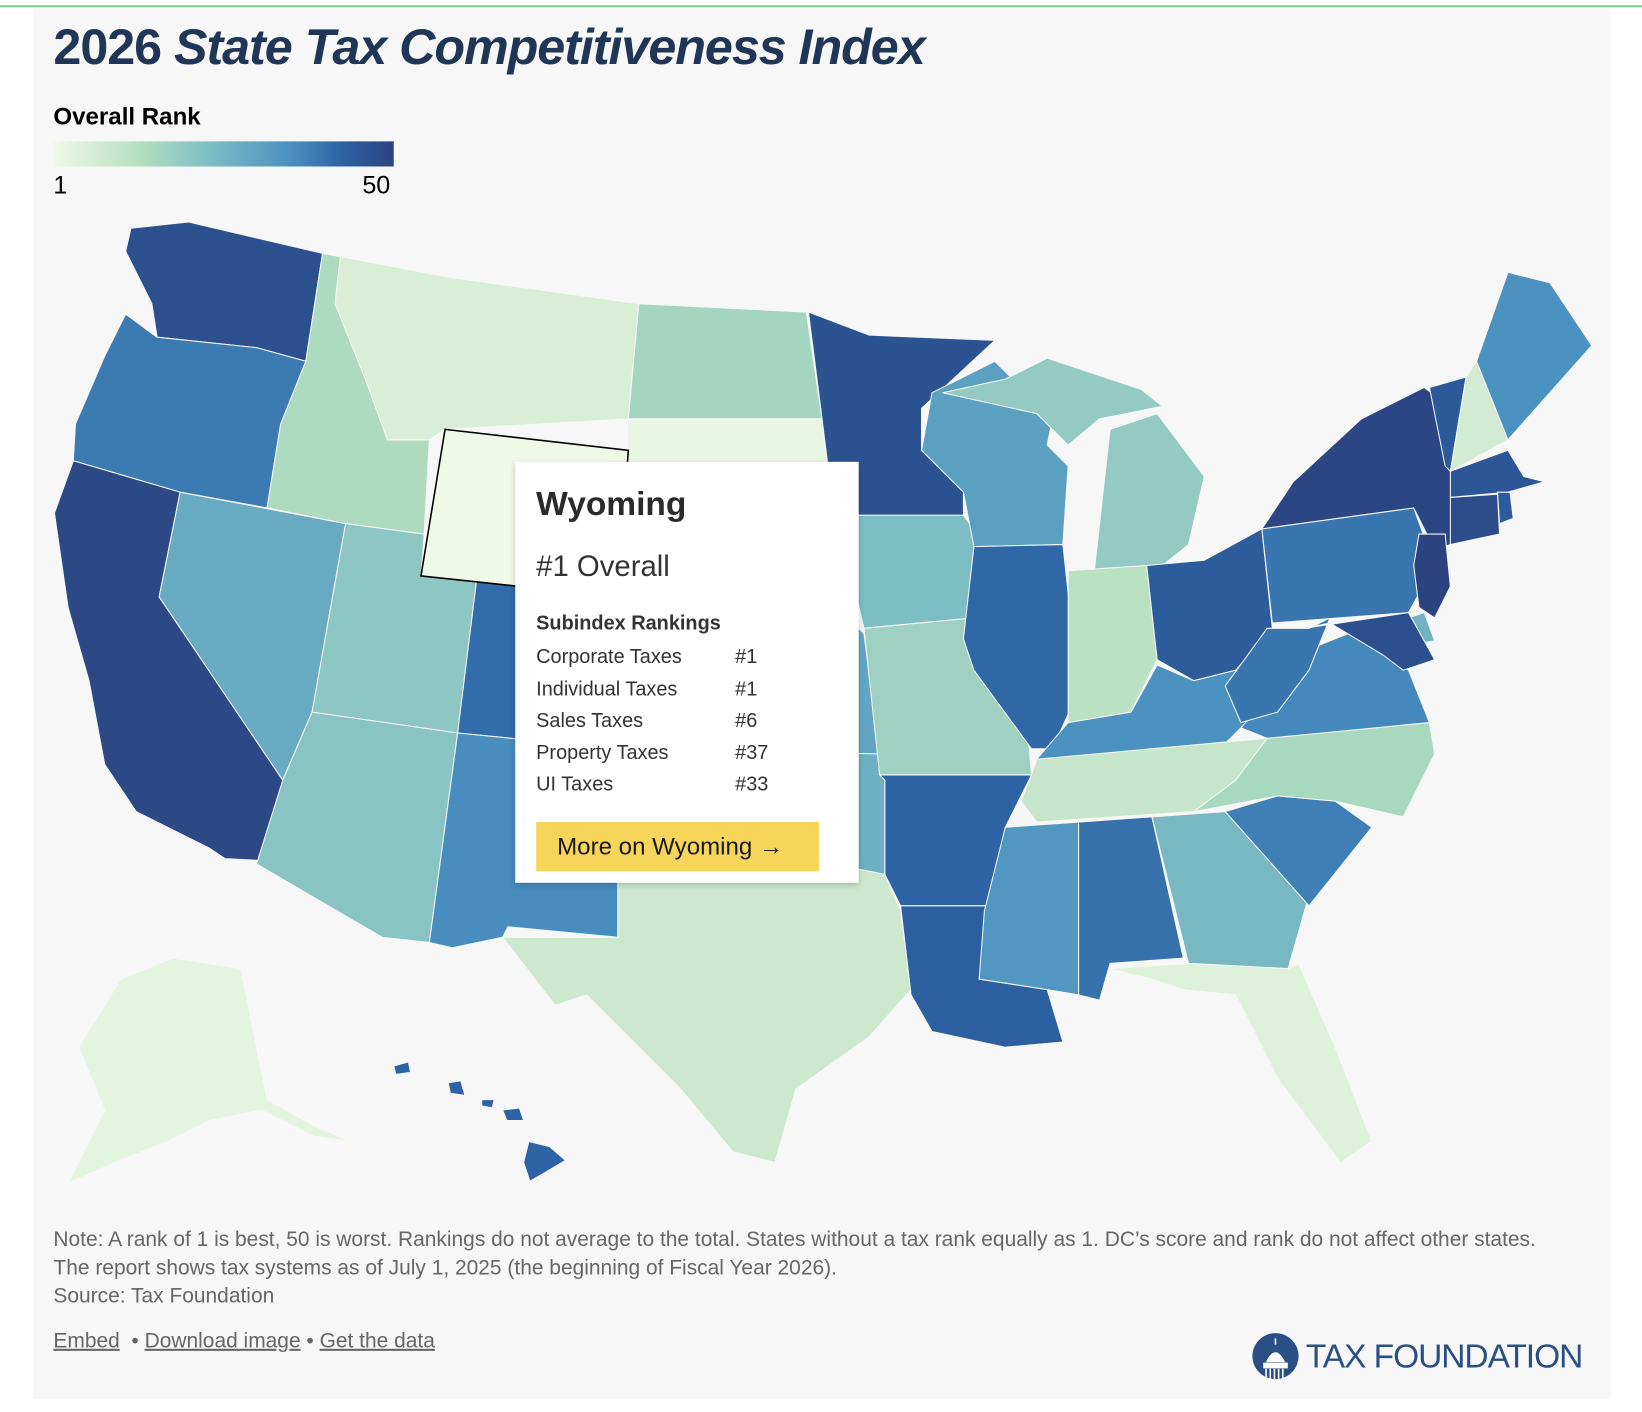 The height and width of the screenshot is (1412, 1642). I want to click on state-shape-ga, so click(1230, 890).